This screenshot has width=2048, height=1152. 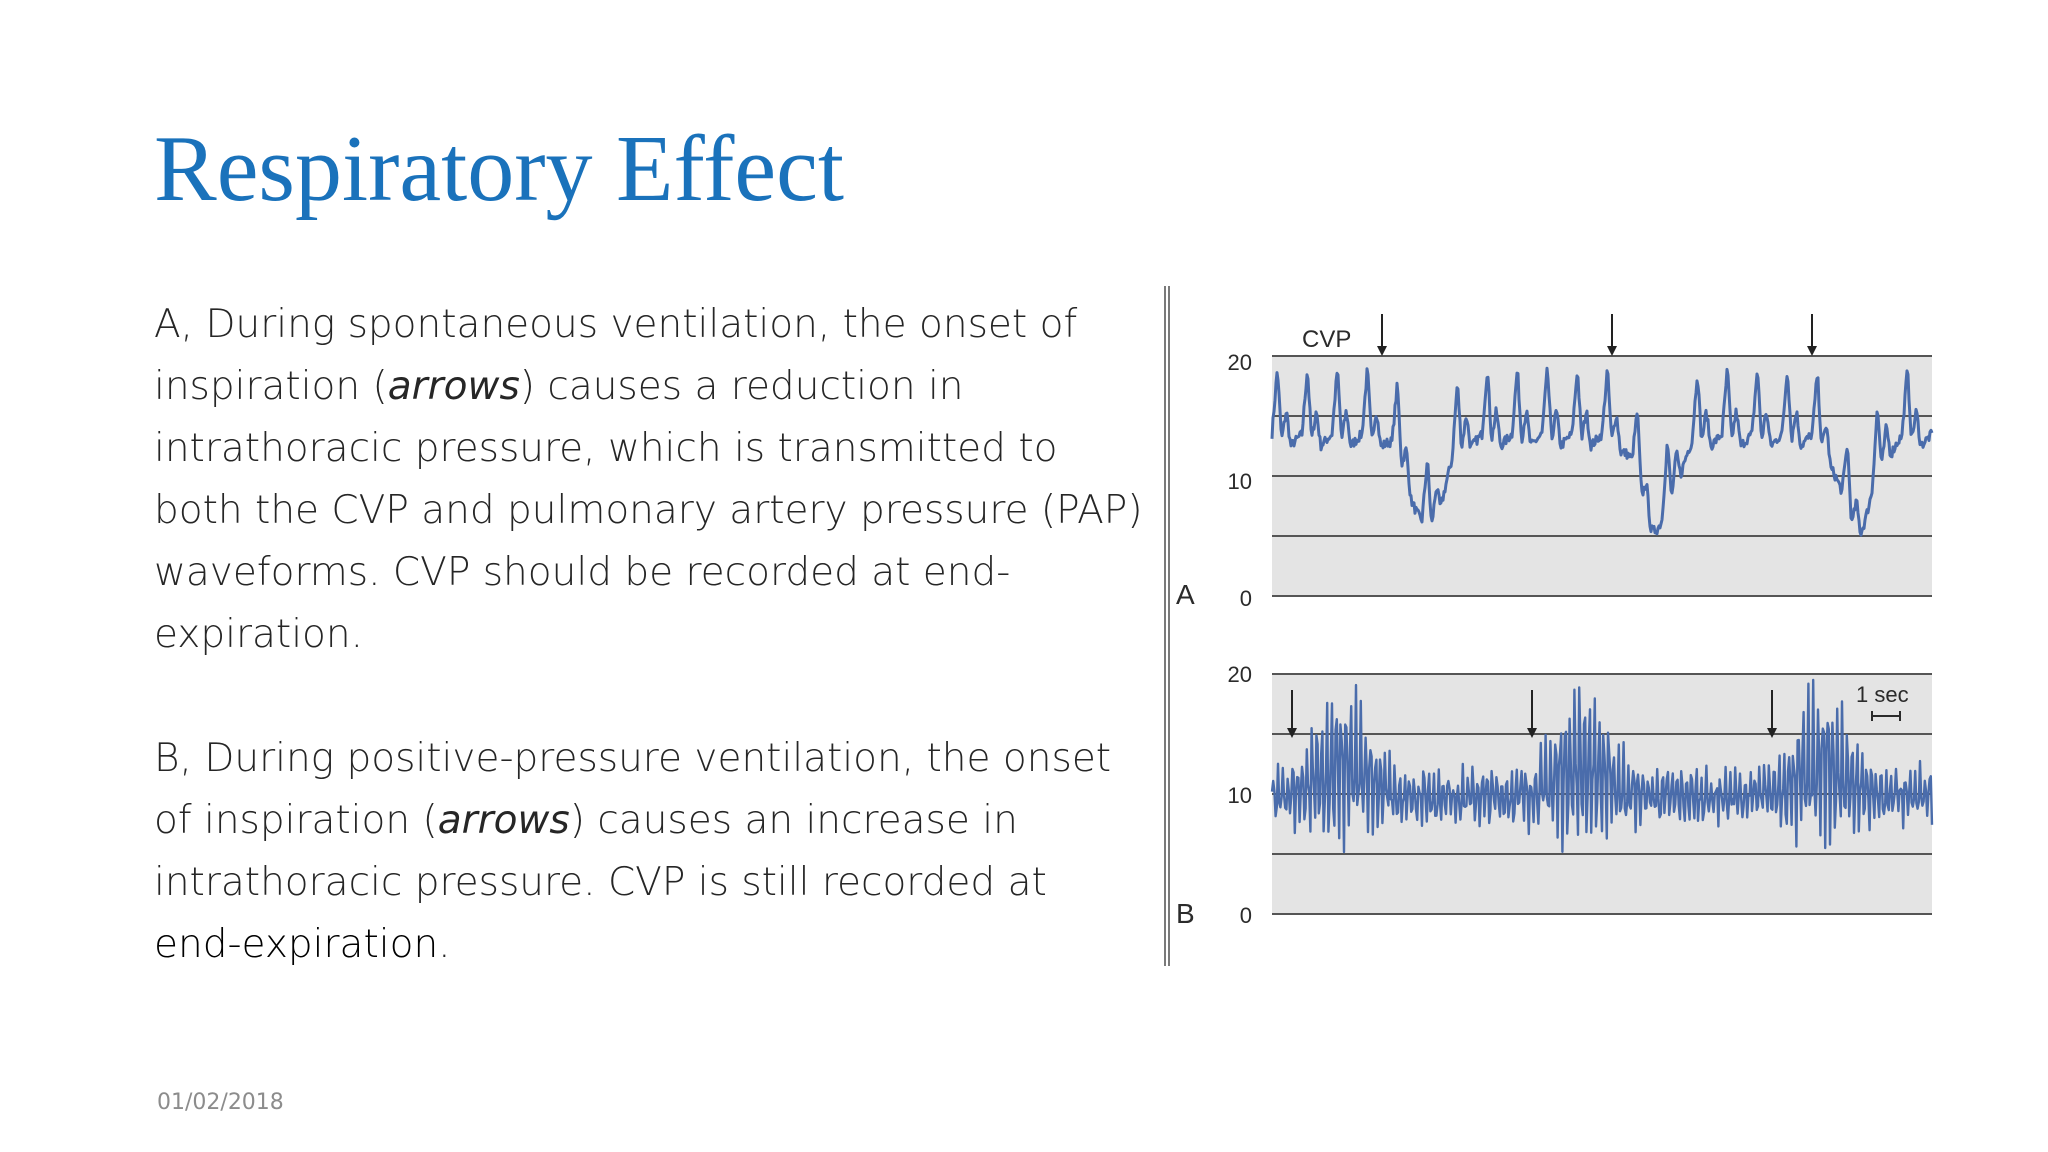 I want to click on panel-a-cvp-trace, so click(x=1602, y=451).